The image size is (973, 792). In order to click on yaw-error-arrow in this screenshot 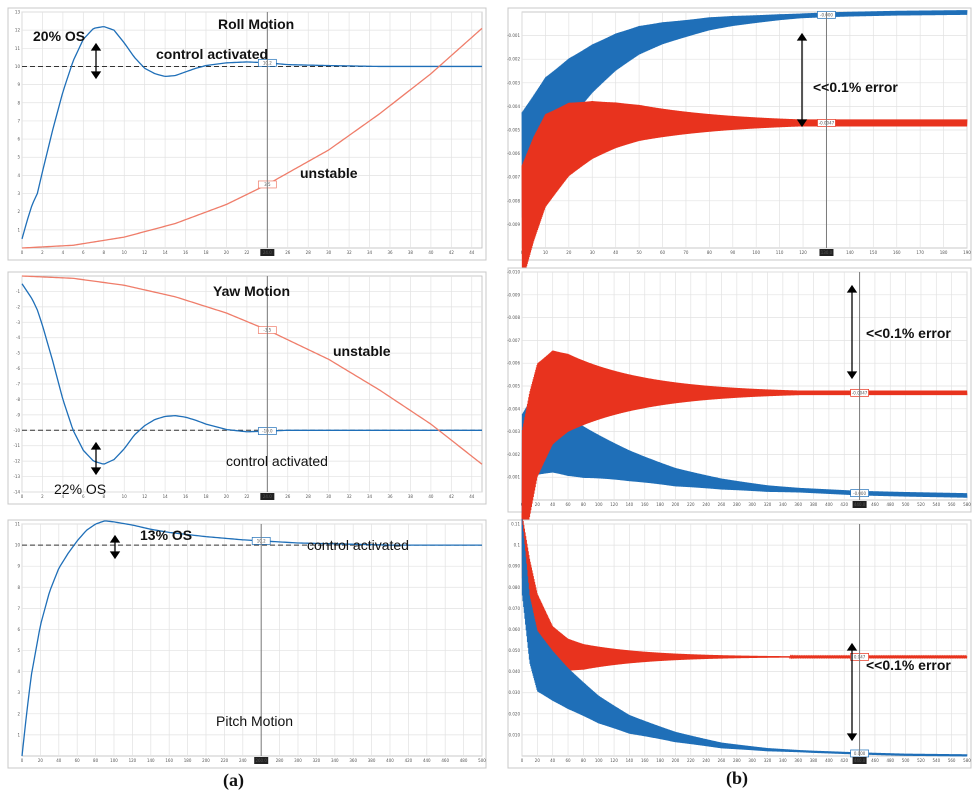, I will do `click(852, 332)`.